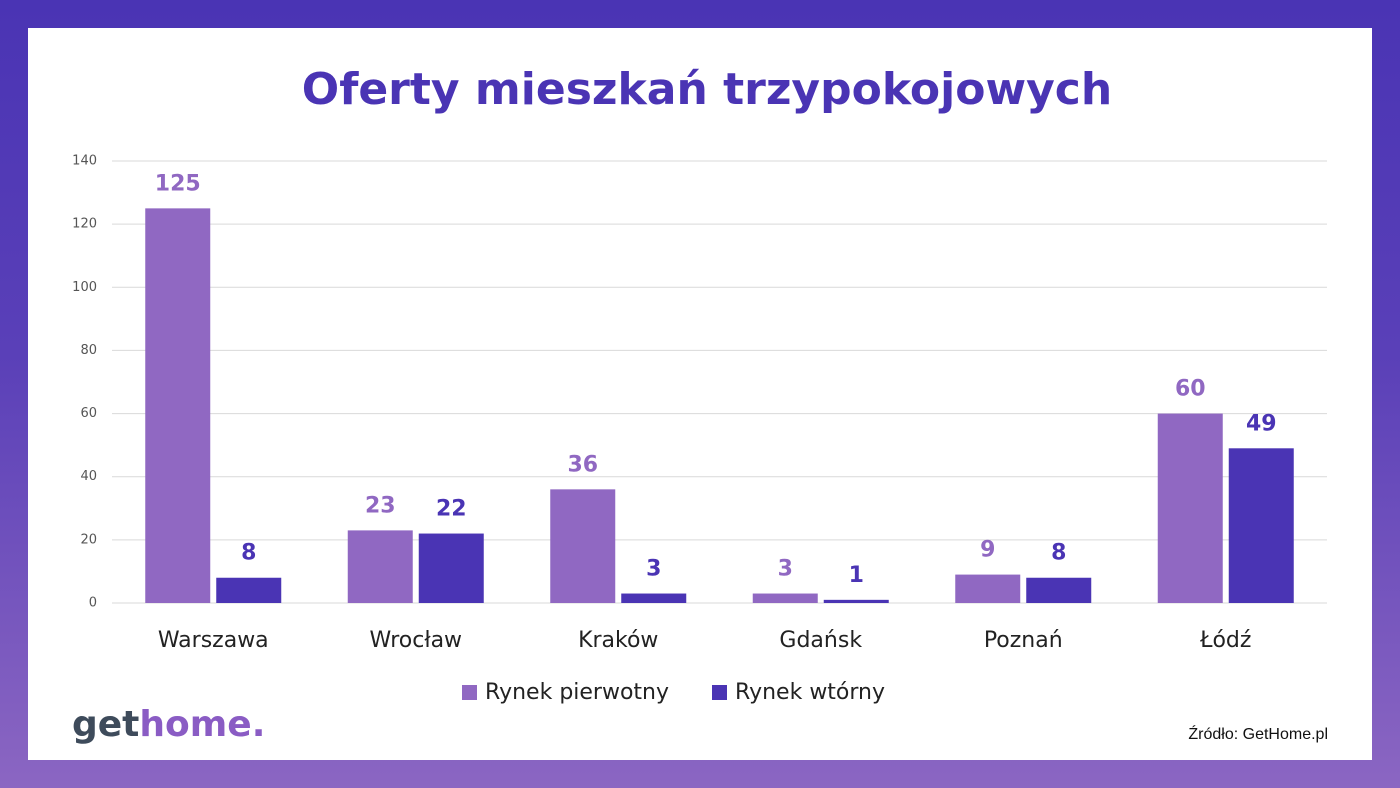  What do you see at coordinates (1190, 389) in the screenshot?
I see `value-label: 60` at bounding box center [1190, 389].